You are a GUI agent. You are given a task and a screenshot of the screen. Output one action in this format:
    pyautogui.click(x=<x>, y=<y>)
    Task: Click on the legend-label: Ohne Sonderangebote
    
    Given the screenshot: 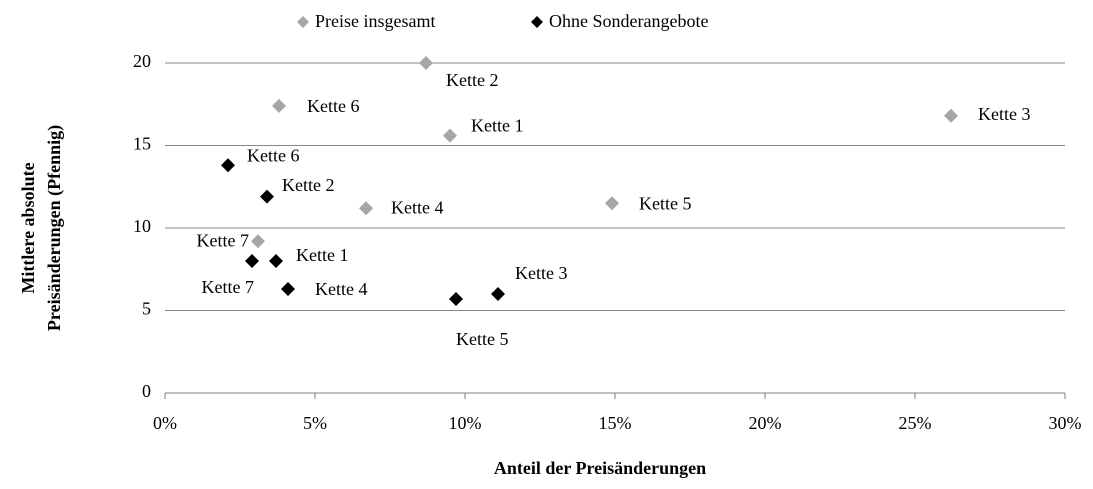 What is the action you would take?
    pyautogui.click(x=628, y=21)
    